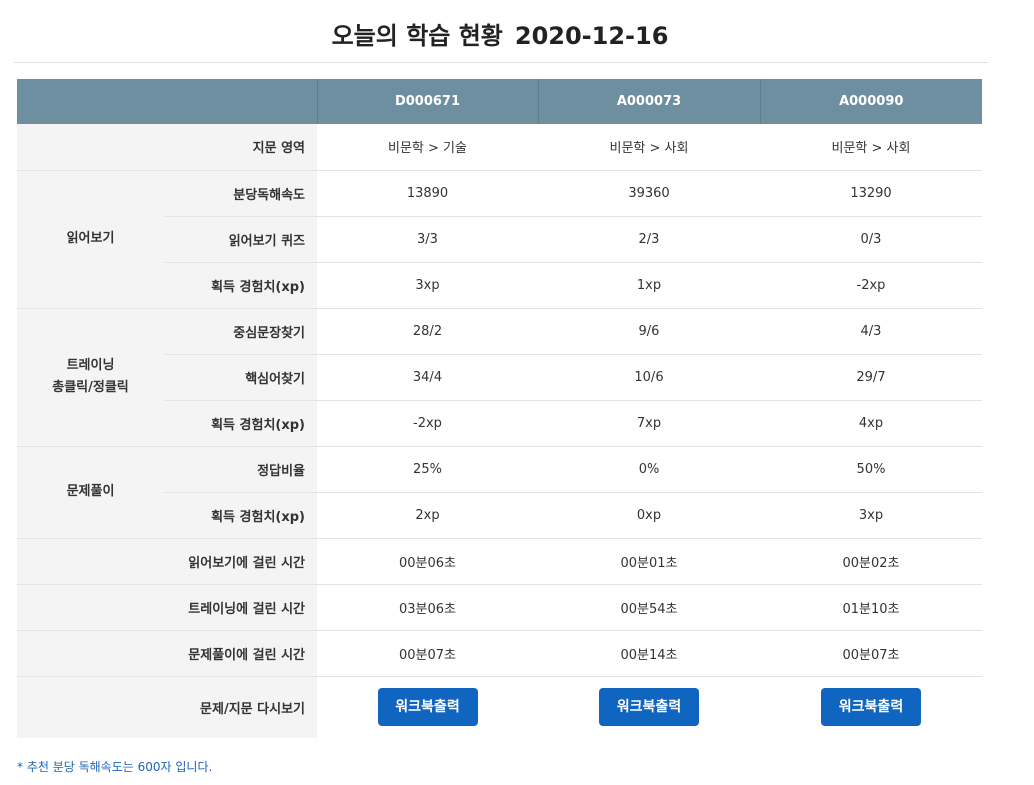  I want to click on table-row: 핵심어찾기 34/4 10/6 29/7, so click(499, 377).